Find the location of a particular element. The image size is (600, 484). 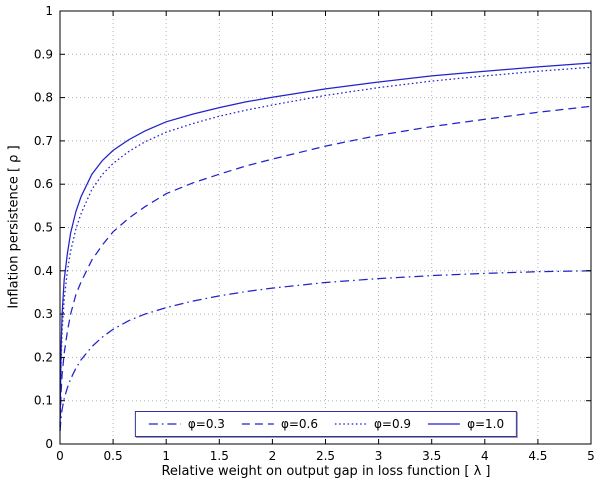

y-tick-label: 0.1 is located at coordinates (43, 401).